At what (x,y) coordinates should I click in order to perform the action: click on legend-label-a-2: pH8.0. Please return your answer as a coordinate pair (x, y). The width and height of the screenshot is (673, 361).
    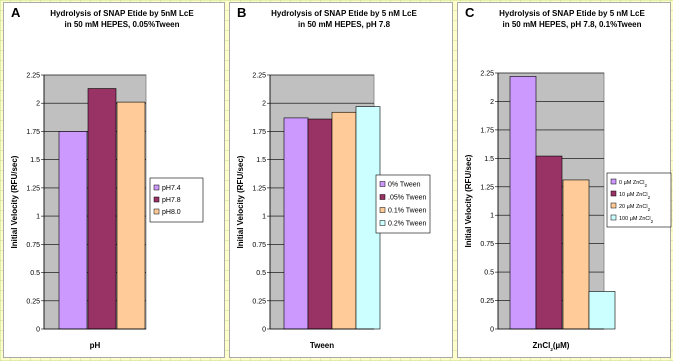
    Looking at the image, I should click on (171, 212).